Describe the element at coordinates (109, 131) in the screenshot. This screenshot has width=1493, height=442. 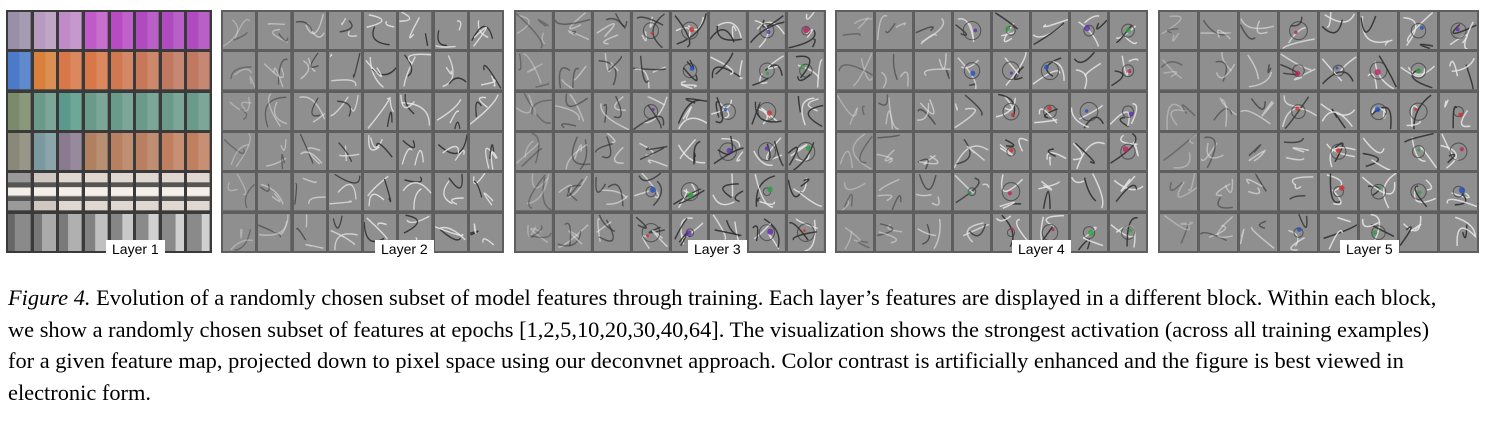
I see `layer-1-panel` at that location.